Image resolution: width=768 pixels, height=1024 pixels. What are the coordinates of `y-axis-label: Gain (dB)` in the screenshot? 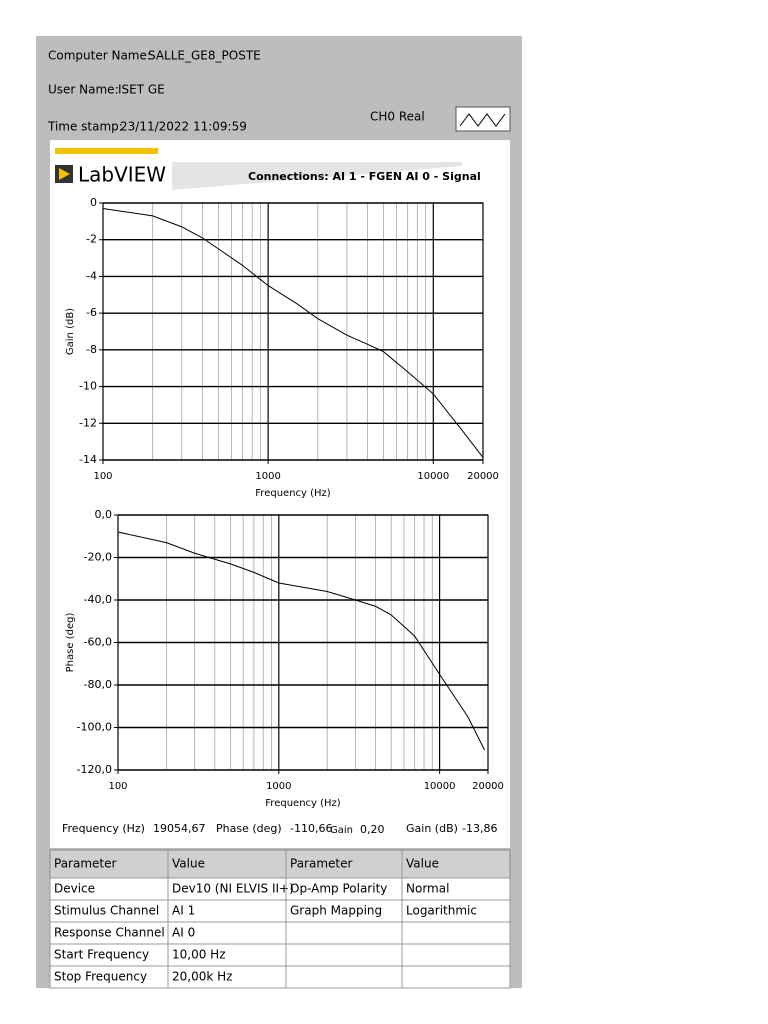 It's located at (70, 331).